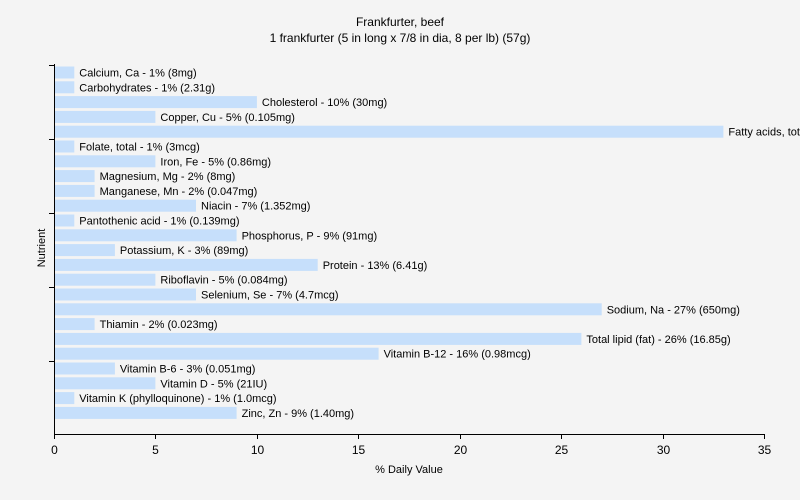 This screenshot has width=800, height=500. What do you see at coordinates (188, 370) in the screenshot?
I see `bar-data-label: Vitamin B-6 - 3% (0.051mg)` at bounding box center [188, 370].